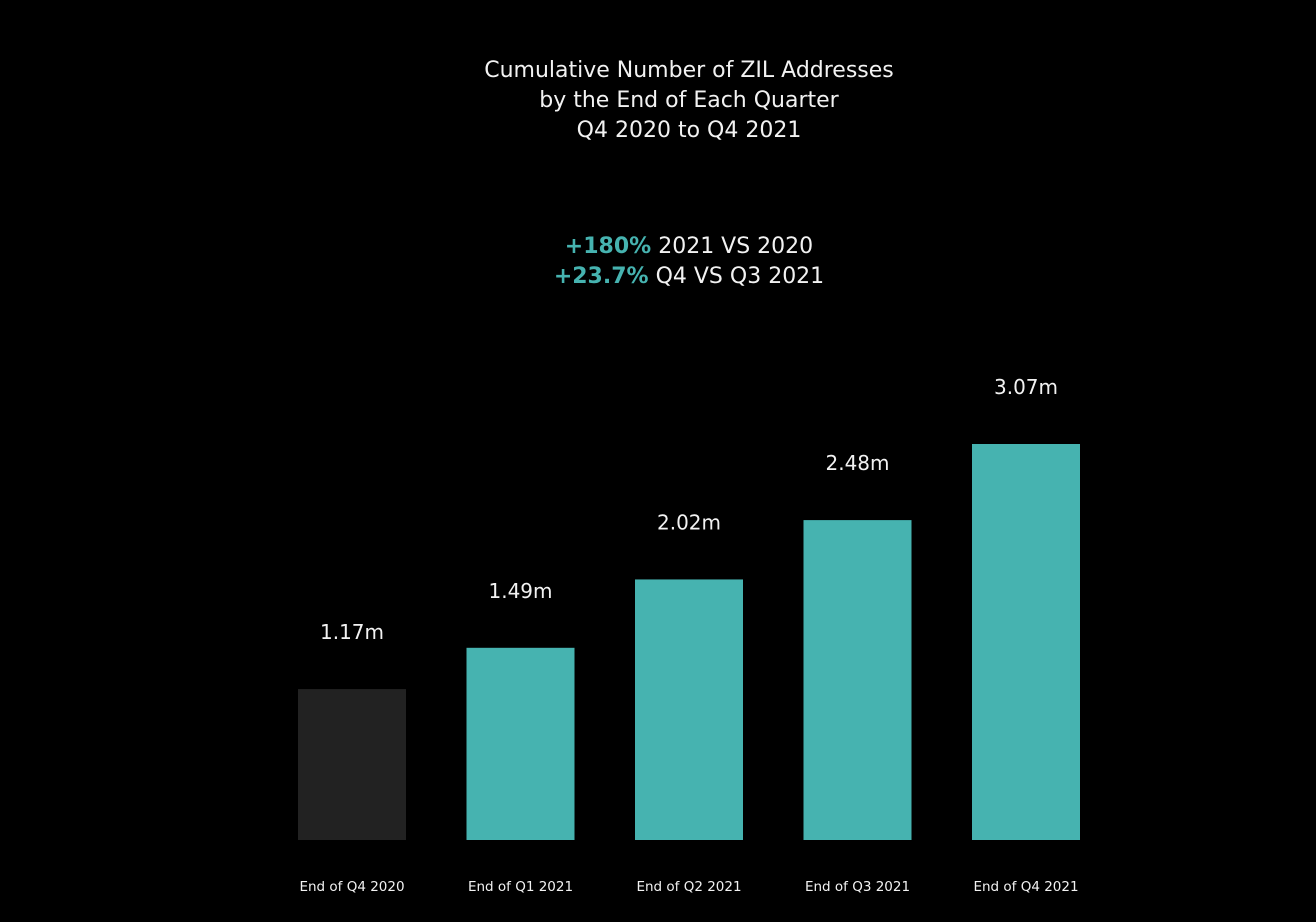 The width and height of the screenshot is (1316, 922). I want to click on title-line: Q4 2020 to Q4 2021, so click(689, 130).